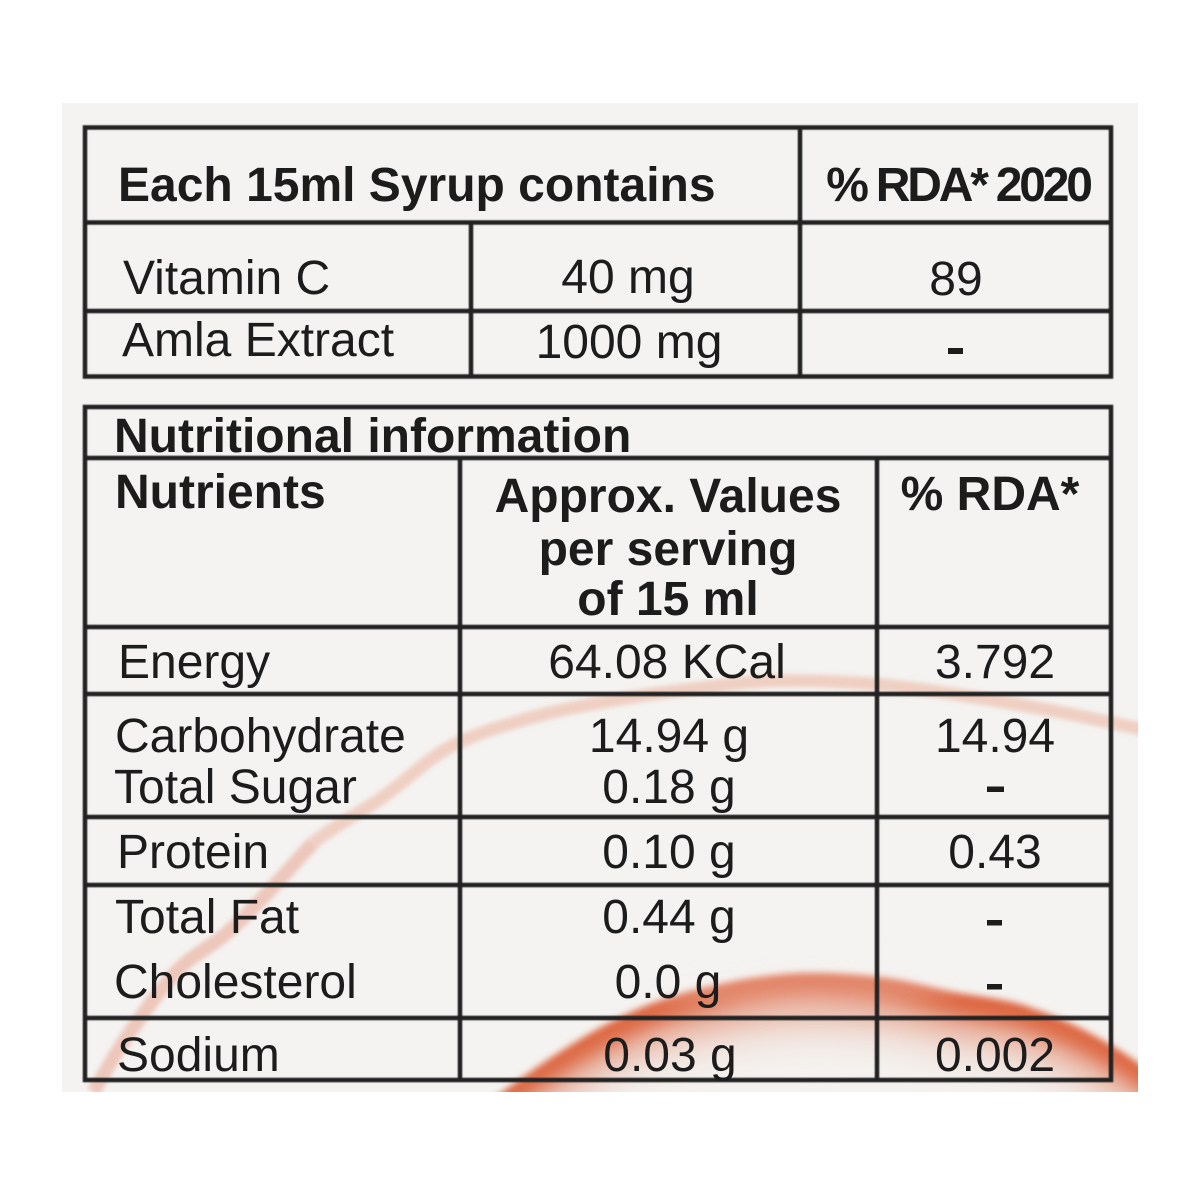 Image resolution: width=1200 pixels, height=1200 pixels. What do you see at coordinates (668, 982) in the screenshot?
I see `svg-text: 0.0 g` at bounding box center [668, 982].